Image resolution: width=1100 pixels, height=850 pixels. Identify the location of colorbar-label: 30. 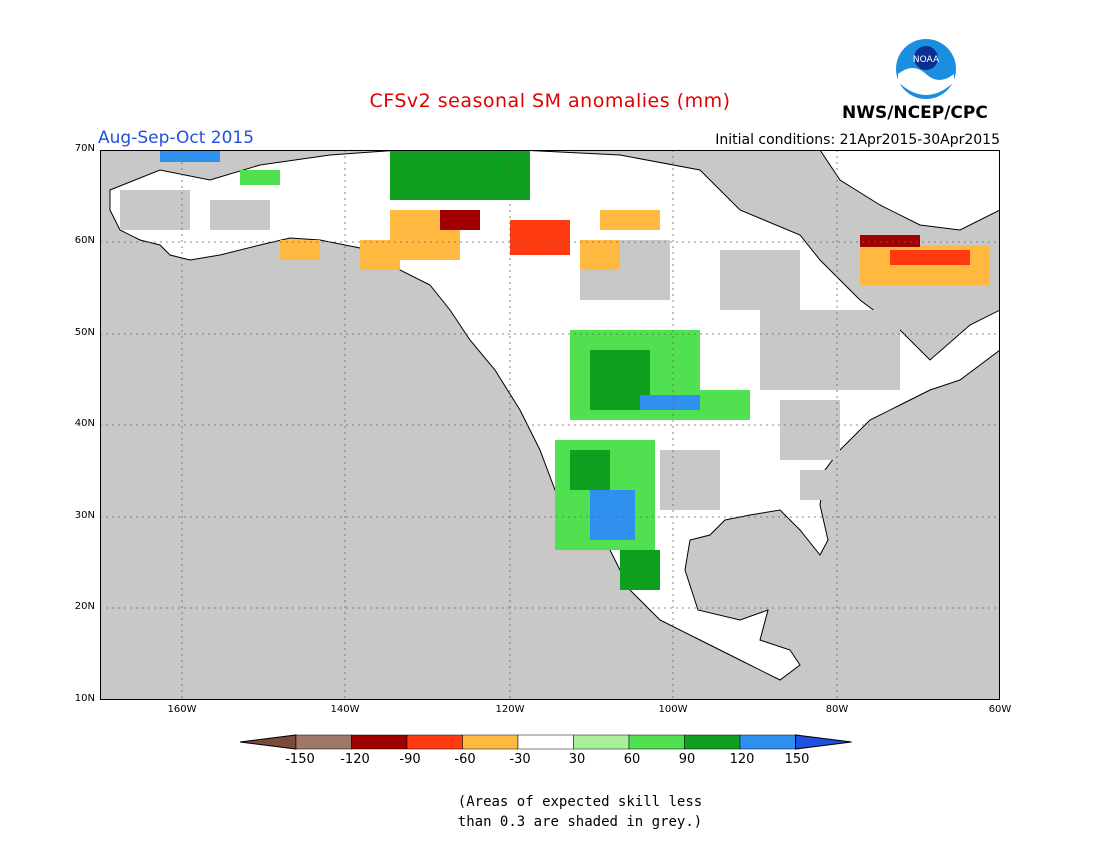
(577, 759).